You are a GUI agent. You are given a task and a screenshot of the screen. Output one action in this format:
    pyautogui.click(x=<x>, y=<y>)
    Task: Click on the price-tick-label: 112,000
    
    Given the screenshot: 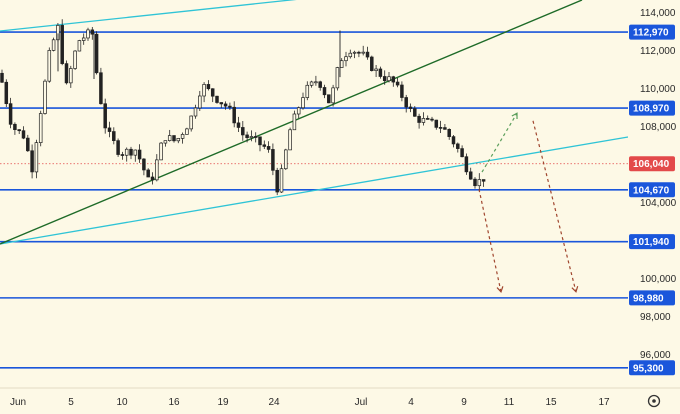 What is the action you would take?
    pyautogui.click(x=658, y=51)
    